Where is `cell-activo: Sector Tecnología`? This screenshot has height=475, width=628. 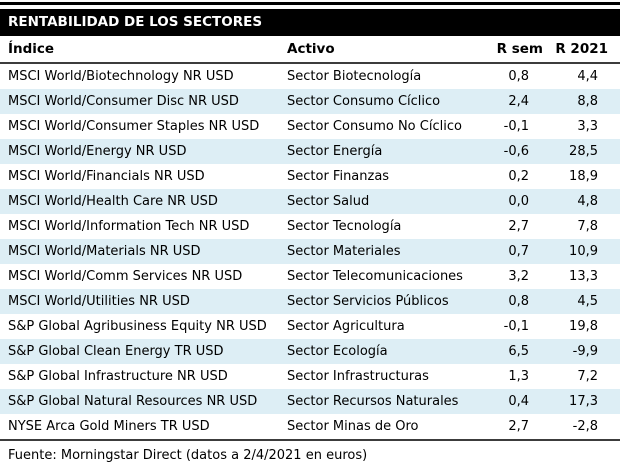
cell-activo: Sector Tecnología is located at coordinates (344, 226).